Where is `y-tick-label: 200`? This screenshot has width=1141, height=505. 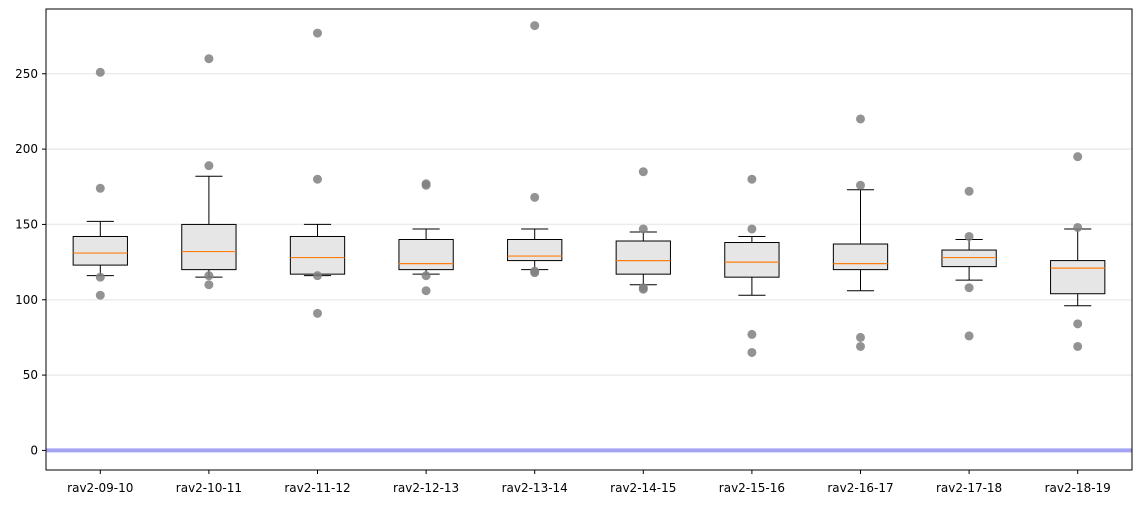
y-tick-label: 200 is located at coordinates (26, 149).